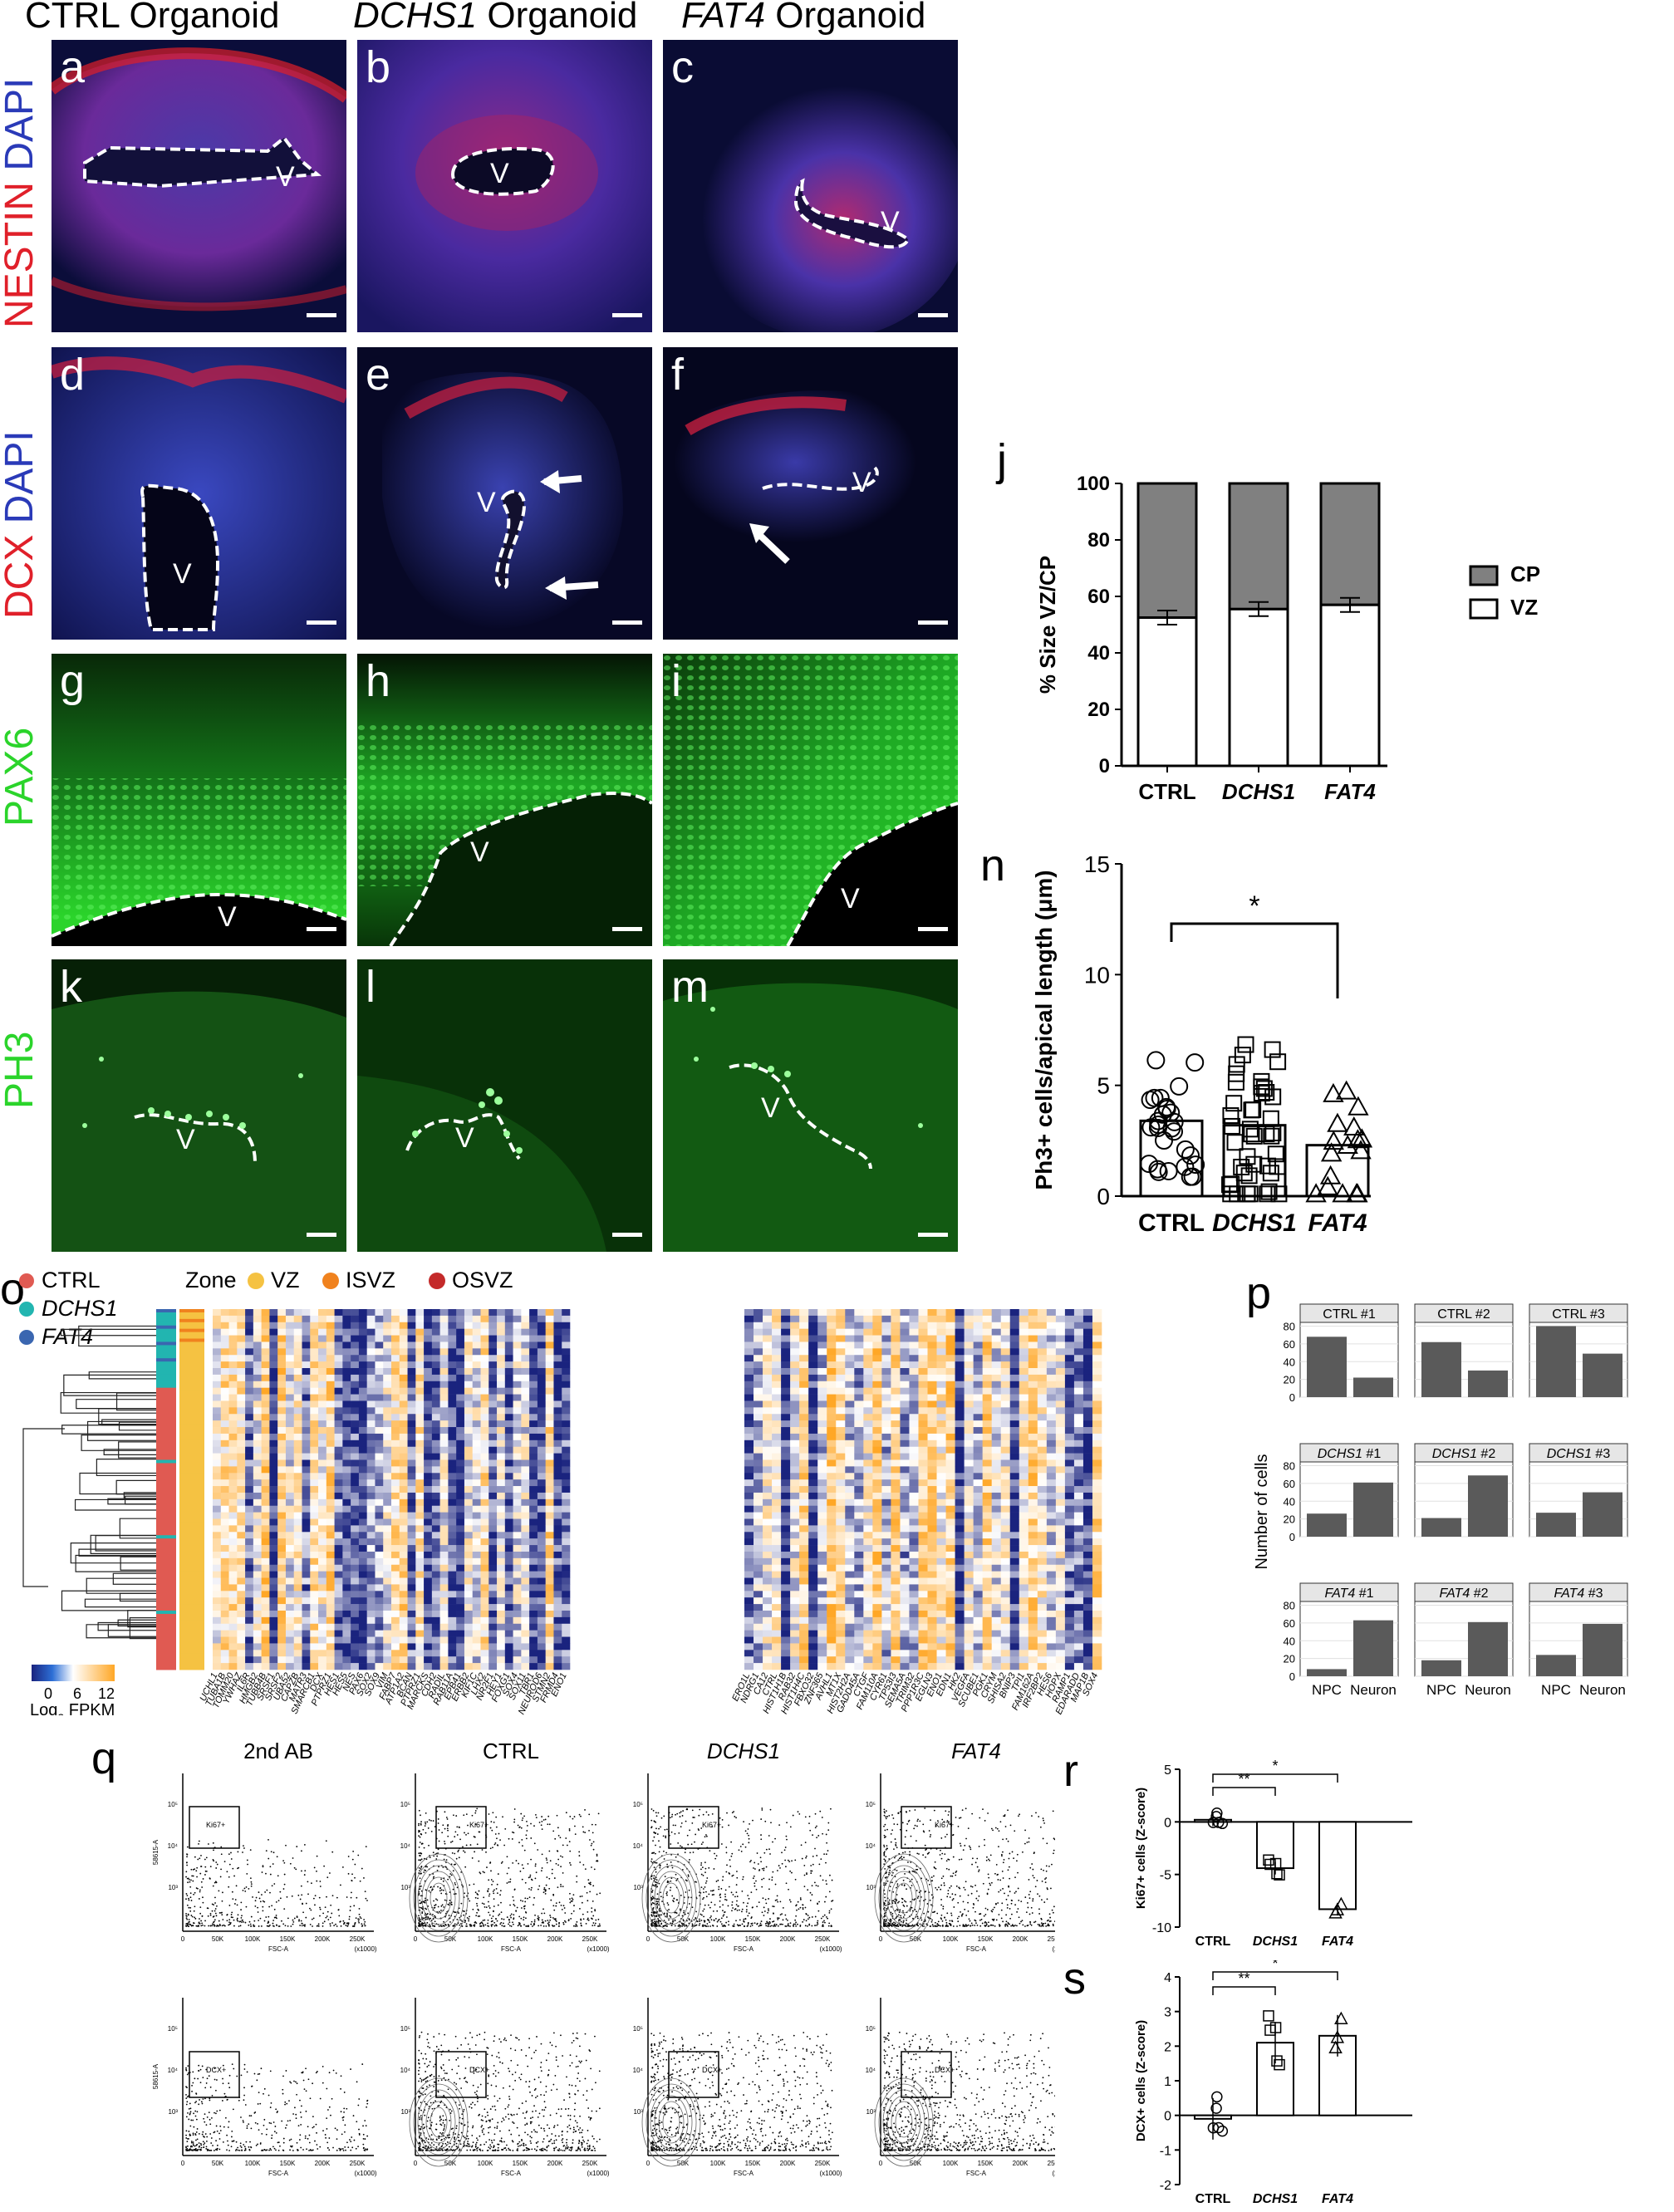  Describe the element at coordinates (156, 1852) in the screenshot. I see `y-axis-label: 58615-A` at that location.